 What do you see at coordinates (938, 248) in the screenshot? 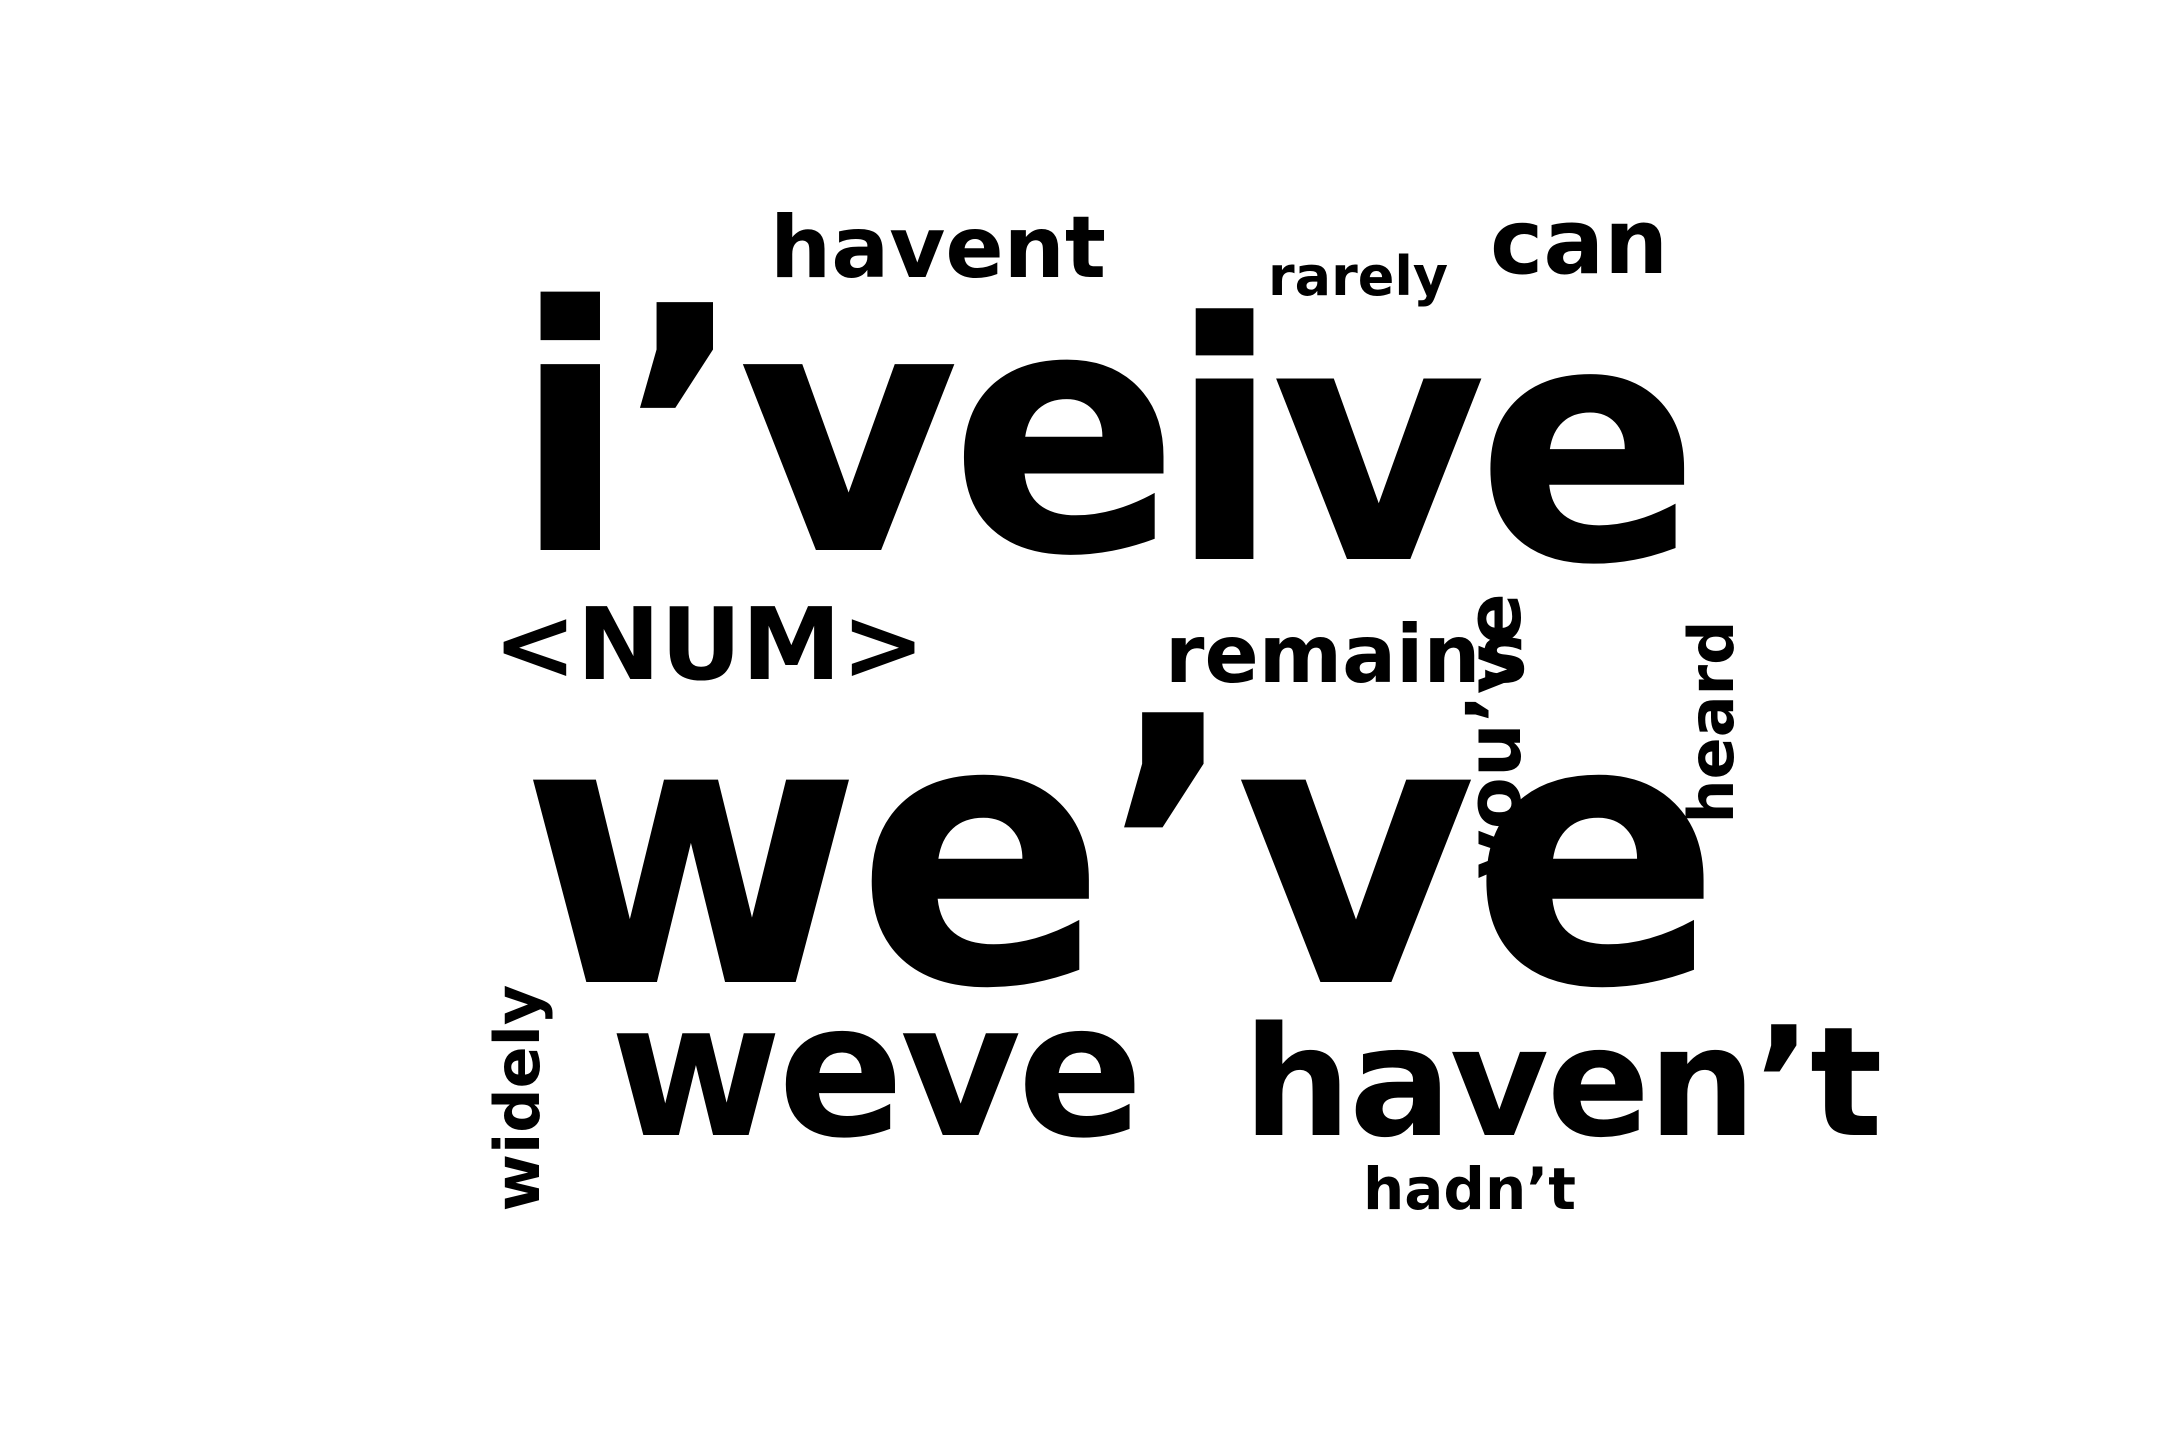
I see `word-havent: havent` at bounding box center [938, 248].